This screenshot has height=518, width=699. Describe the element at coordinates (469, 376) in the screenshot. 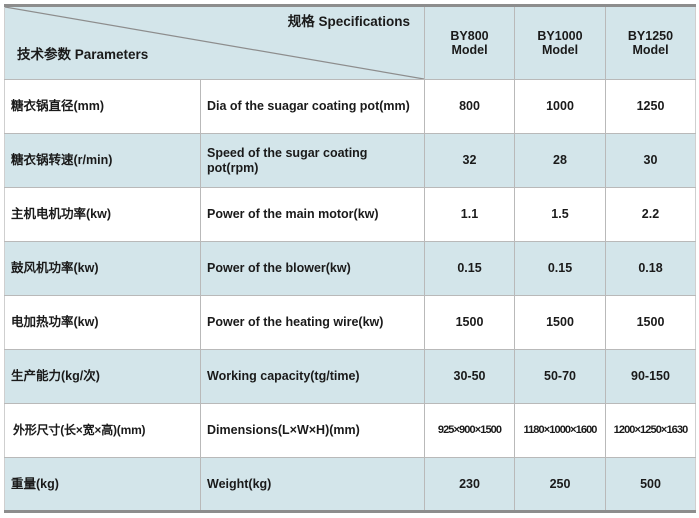

I see `value-by800: 30-50` at that location.